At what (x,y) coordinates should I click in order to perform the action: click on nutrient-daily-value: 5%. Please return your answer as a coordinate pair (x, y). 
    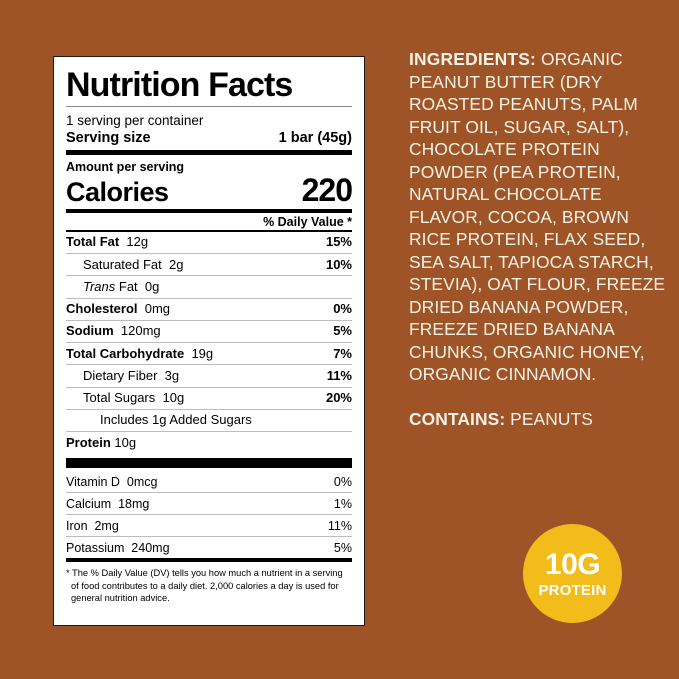
    Looking at the image, I should click on (342, 331).